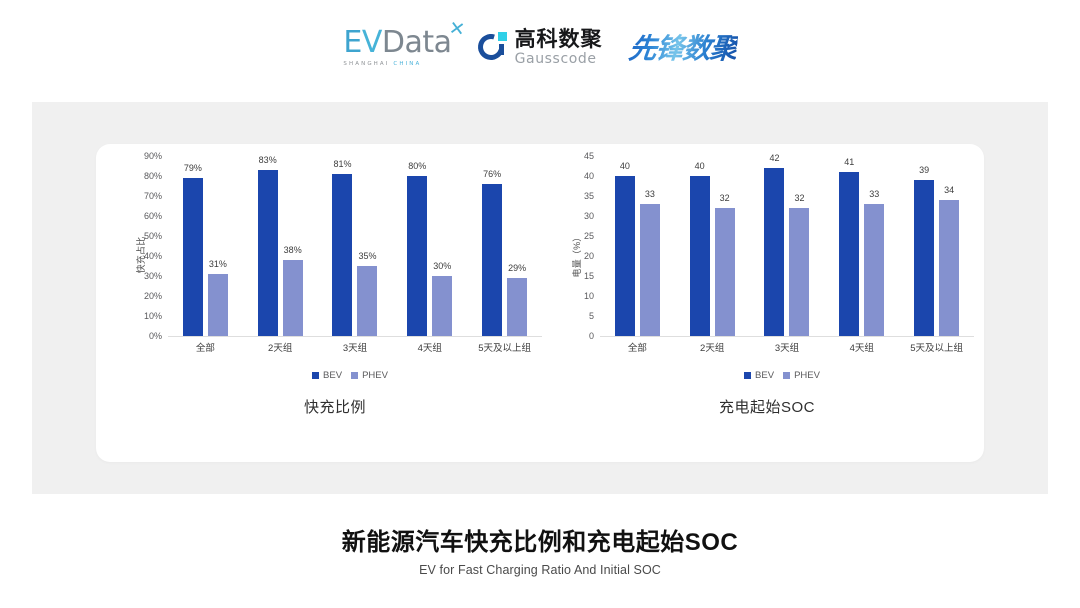 The height and width of the screenshot is (608, 1080). What do you see at coordinates (699, 166) in the screenshot?
I see `bar-value-label: 40` at bounding box center [699, 166].